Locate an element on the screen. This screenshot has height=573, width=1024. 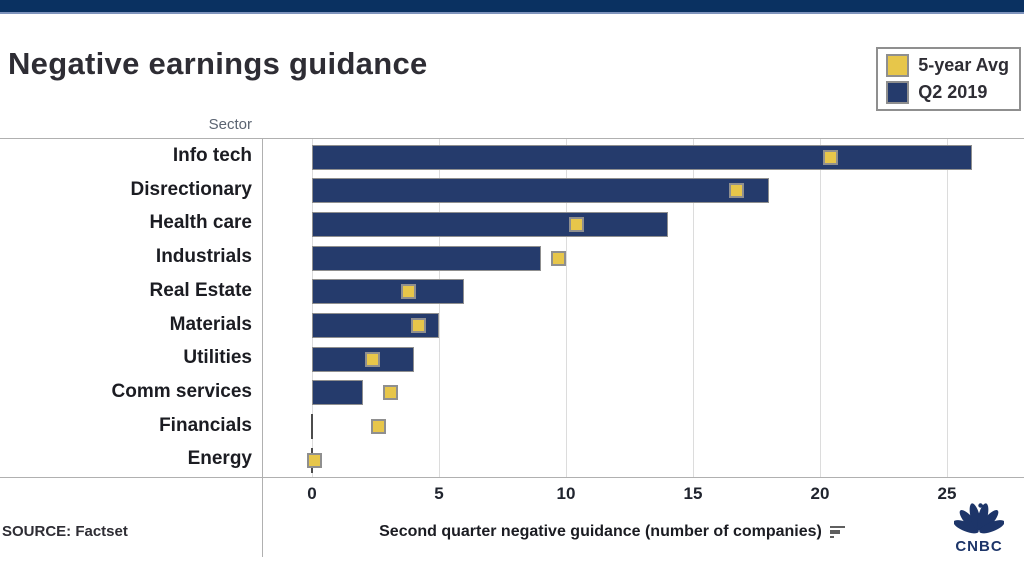
category-axis-line is located at coordinates (262, 347).